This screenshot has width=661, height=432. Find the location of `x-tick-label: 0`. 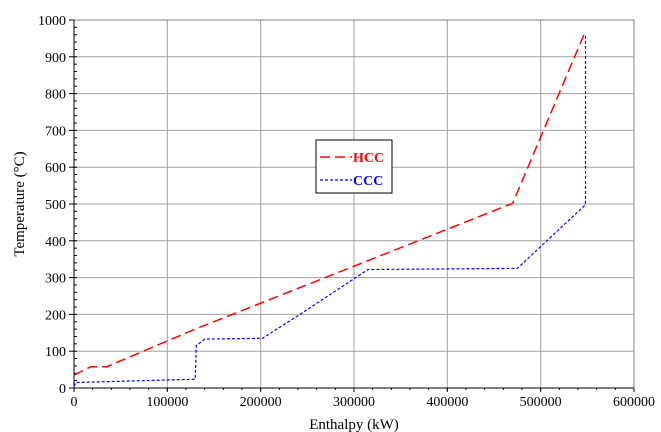

x-tick-label: 0 is located at coordinates (74, 402).